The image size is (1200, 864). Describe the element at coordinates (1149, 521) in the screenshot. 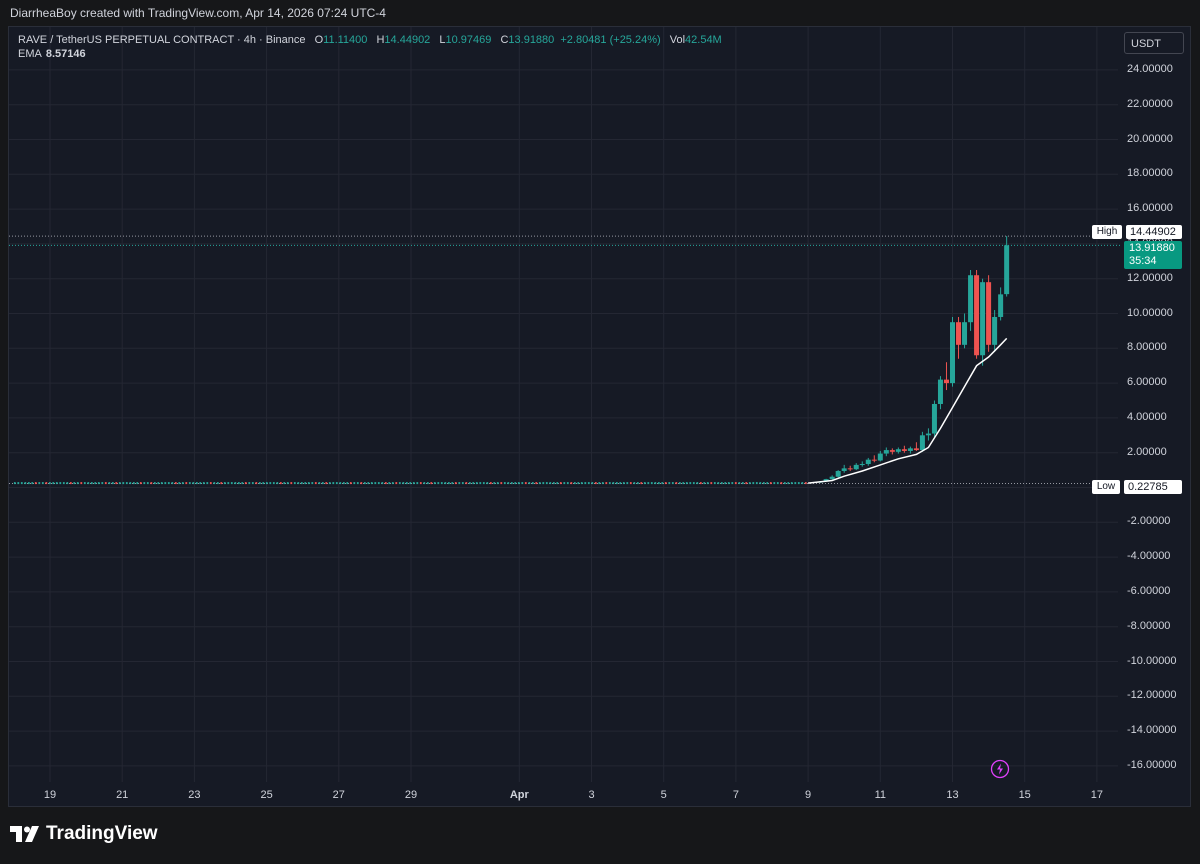

I see `y-tick-label: -2.00000` at that location.